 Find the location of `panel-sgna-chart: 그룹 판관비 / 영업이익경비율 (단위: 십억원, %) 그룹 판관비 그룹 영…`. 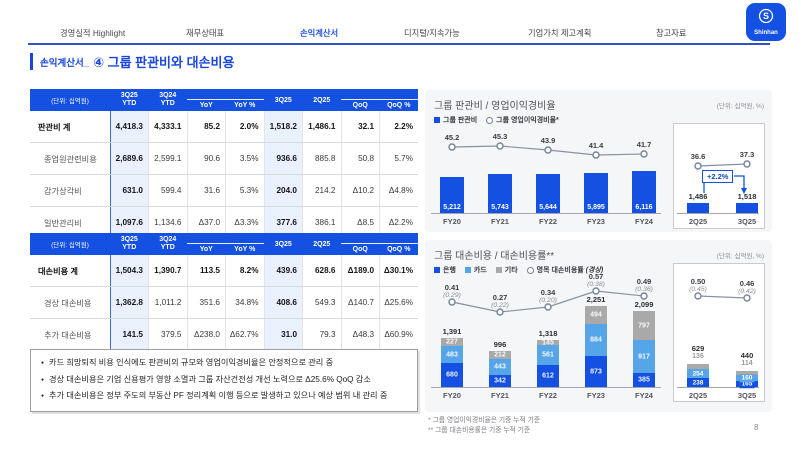

panel-sgna-chart: 그룹 판관비 / 영업이익경비율 (단위: 십억원, %) 그룹 판관비 그룹 영… is located at coordinates (598, 161).